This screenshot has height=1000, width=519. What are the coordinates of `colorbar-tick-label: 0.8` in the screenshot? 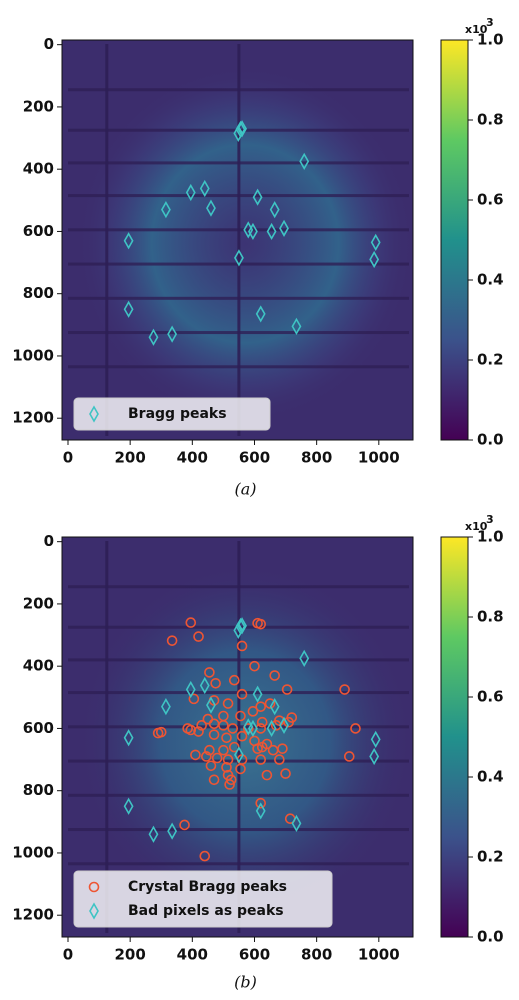 It's located at (490, 617).